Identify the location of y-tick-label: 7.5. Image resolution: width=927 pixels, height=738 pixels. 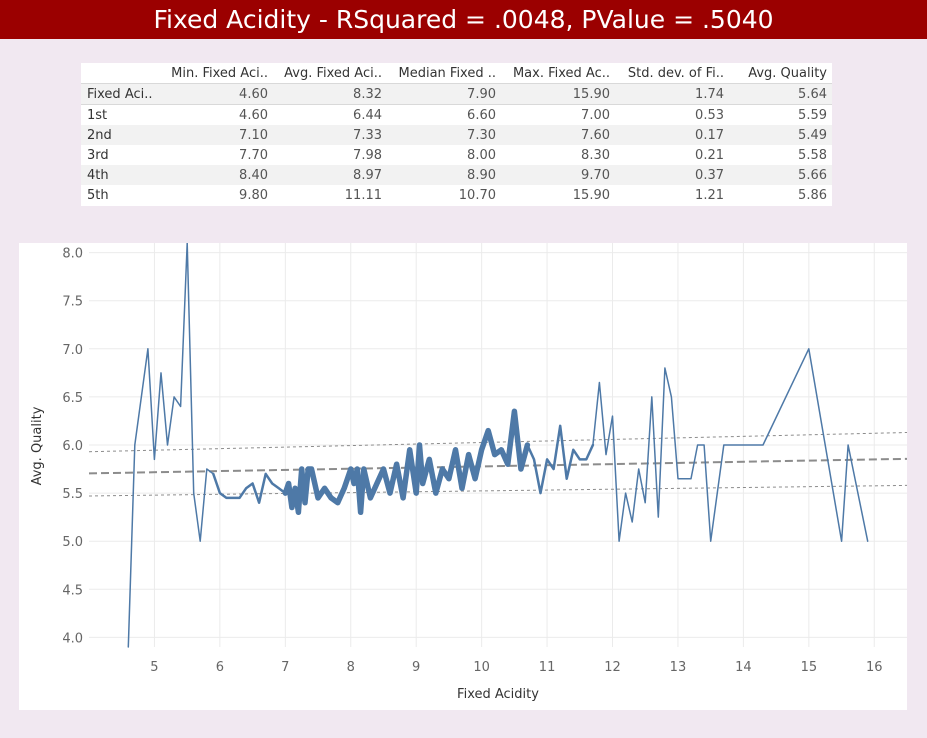
(72, 302).